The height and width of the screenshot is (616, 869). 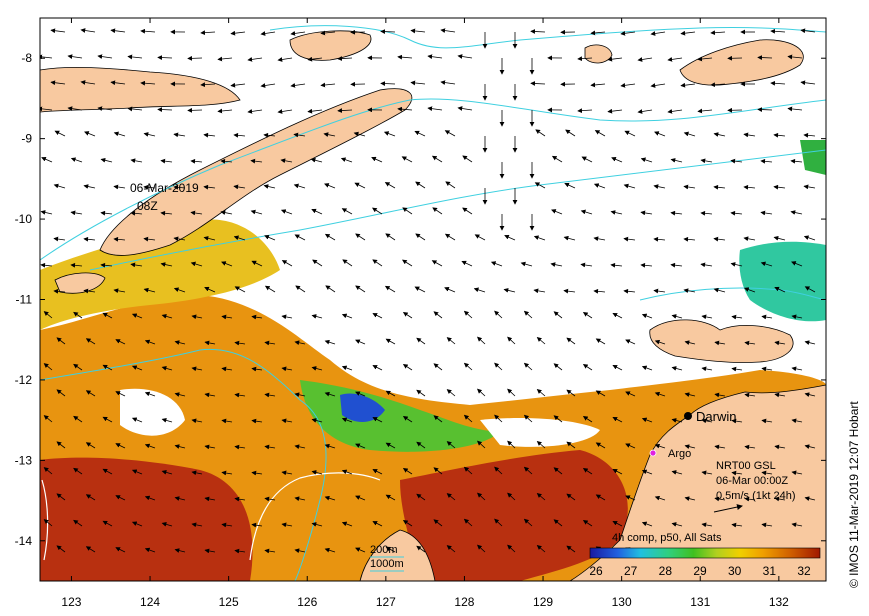 I want to click on sumba-fragment, so click(x=80, y=283).